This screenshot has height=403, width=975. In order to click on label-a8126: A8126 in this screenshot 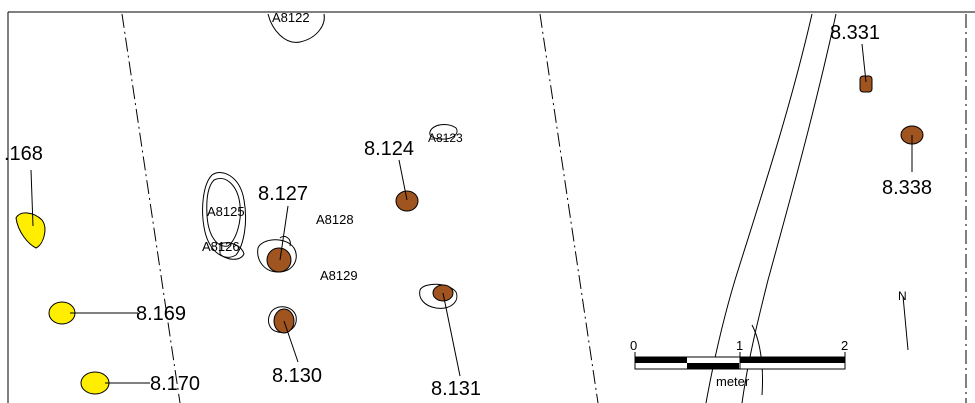, I will do `click(221, 246)`.